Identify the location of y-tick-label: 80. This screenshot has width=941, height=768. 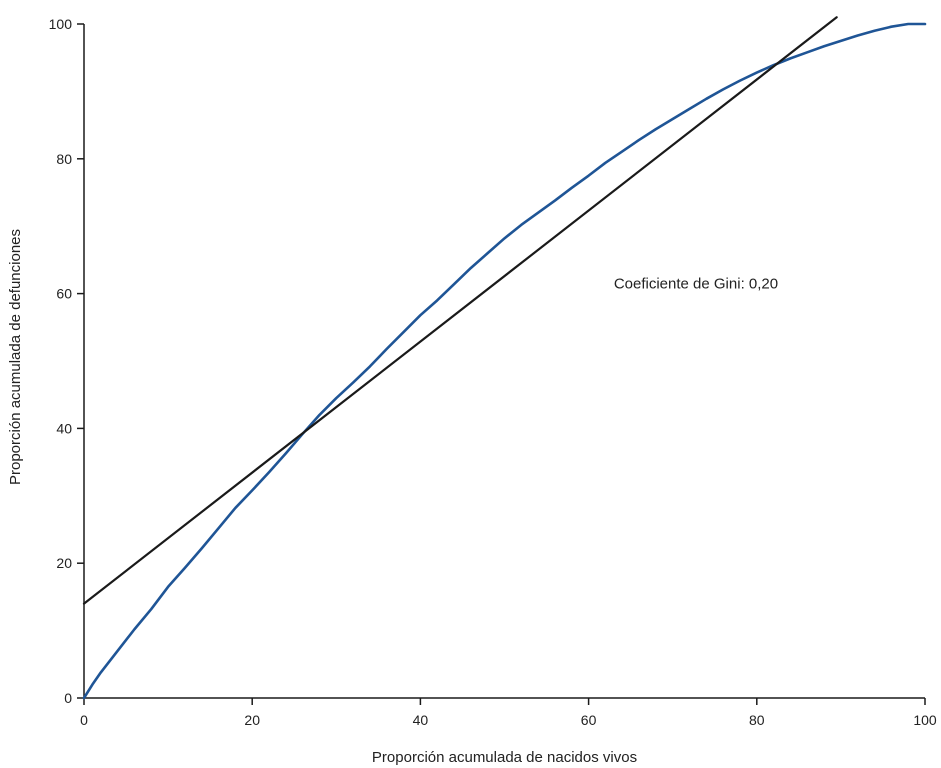
(64, 159).